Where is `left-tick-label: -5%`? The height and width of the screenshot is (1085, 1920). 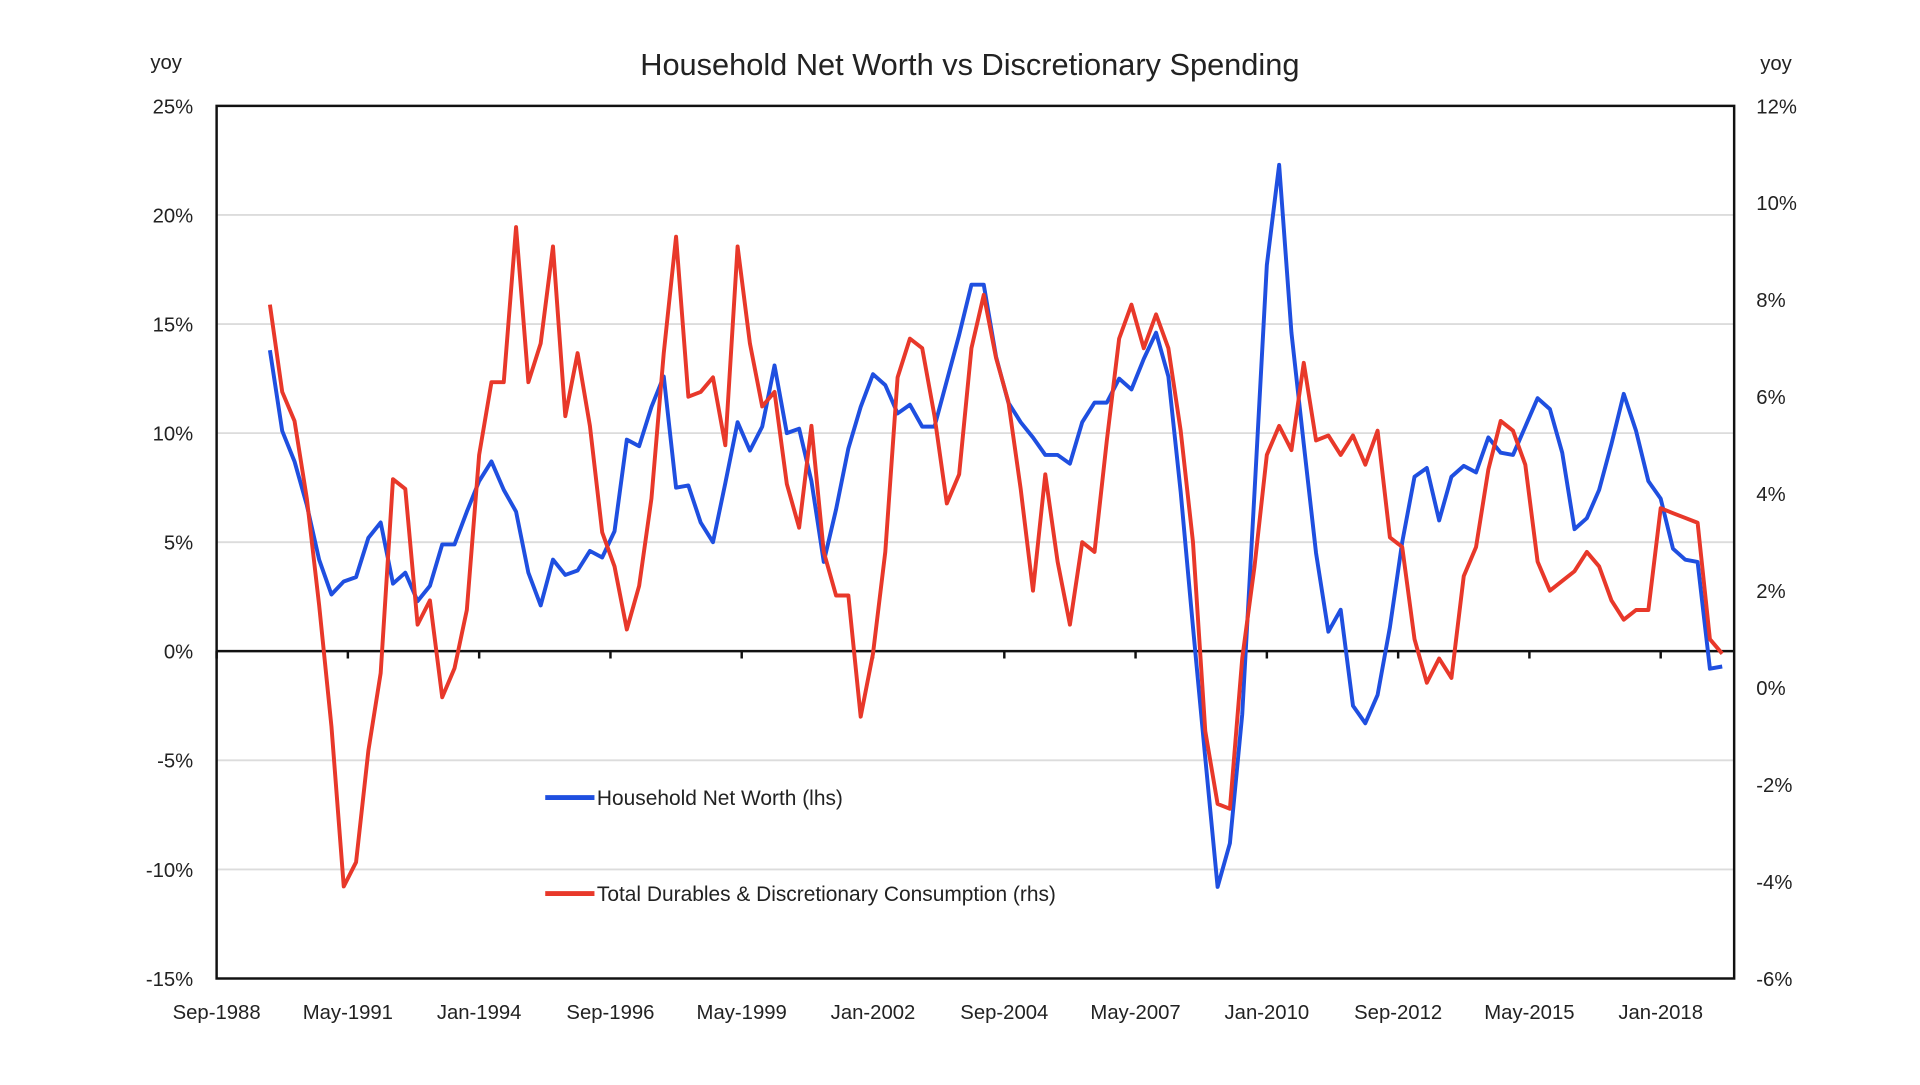
left-tick-label: -5% is located at coordinates (175, 762).